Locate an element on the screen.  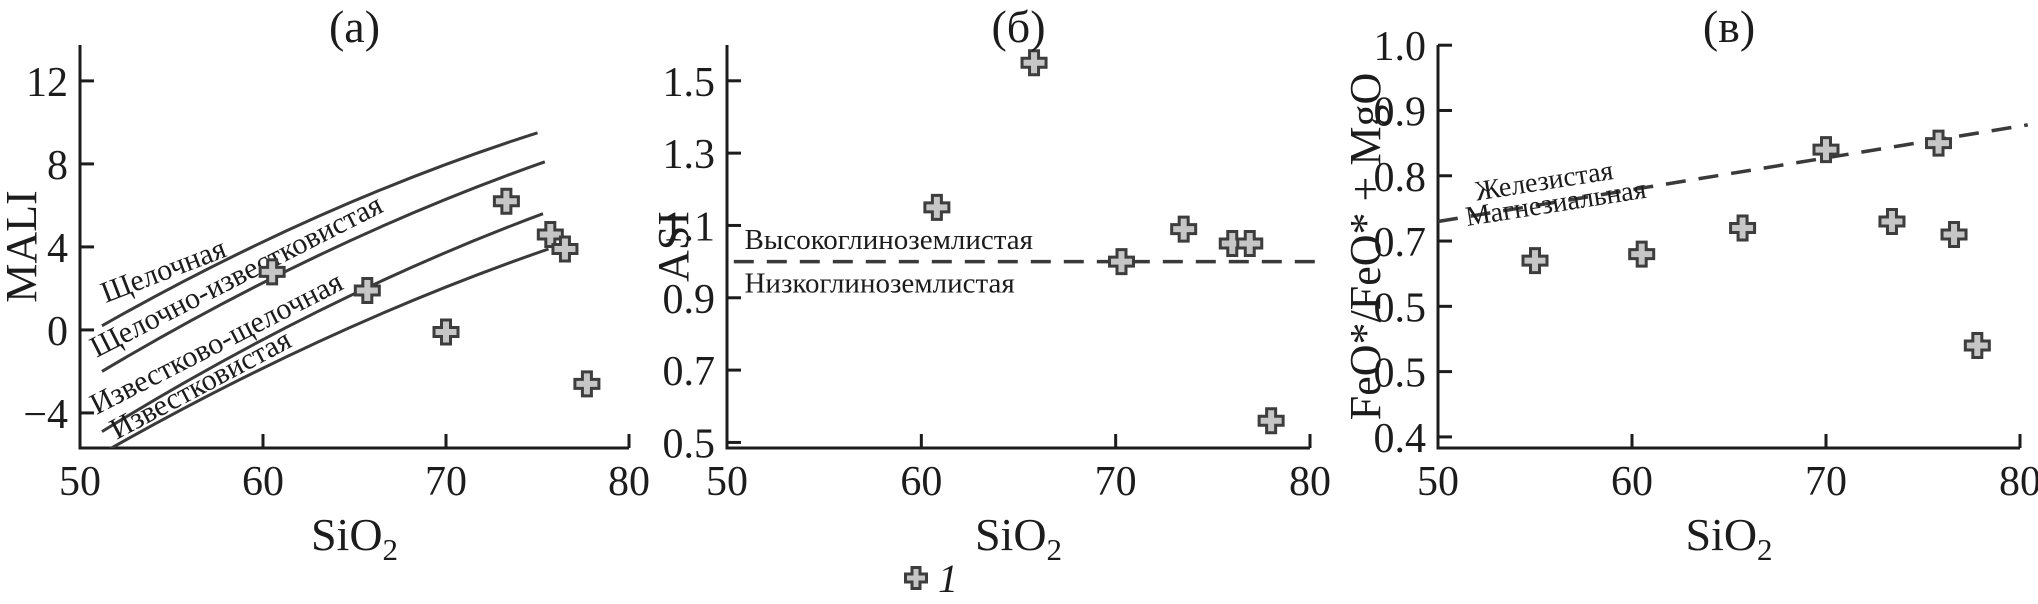
y-tick-label: −4 is located at coordinates (45, 415).